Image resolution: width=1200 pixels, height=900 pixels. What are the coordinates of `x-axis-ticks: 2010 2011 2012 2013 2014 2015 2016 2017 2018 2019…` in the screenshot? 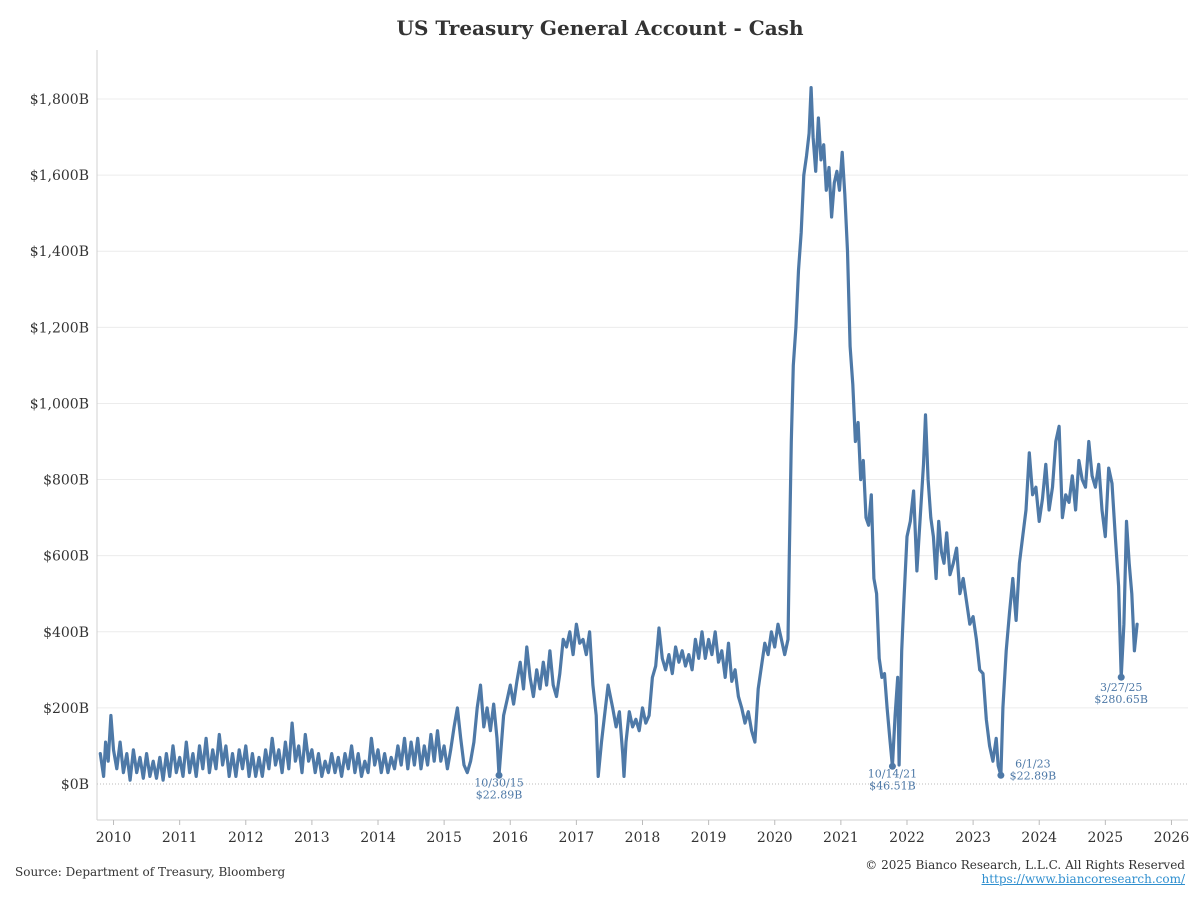 It's located at (643, 833).